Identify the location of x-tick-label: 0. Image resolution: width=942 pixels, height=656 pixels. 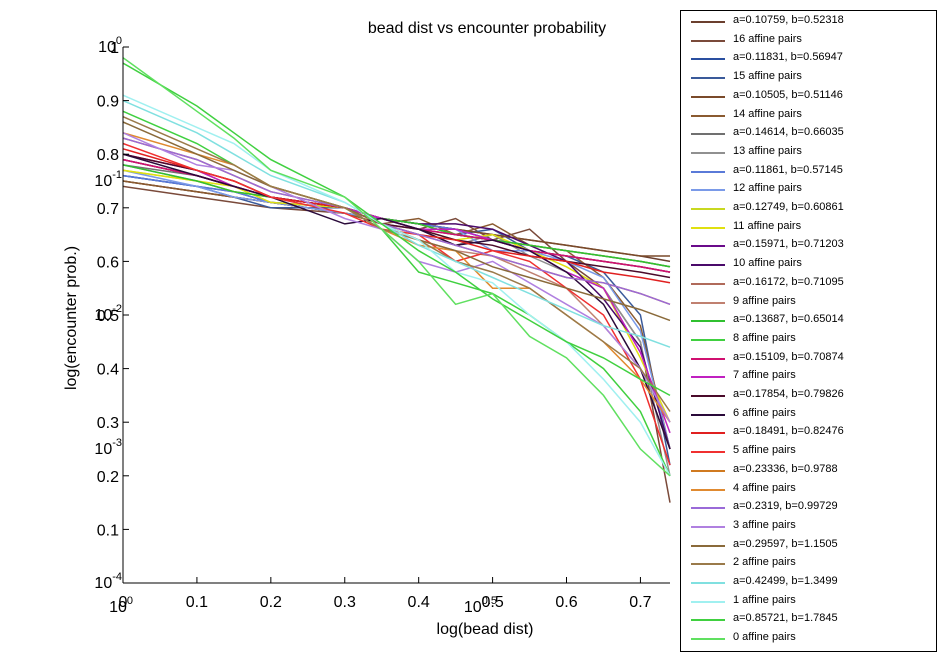
(123, 602).